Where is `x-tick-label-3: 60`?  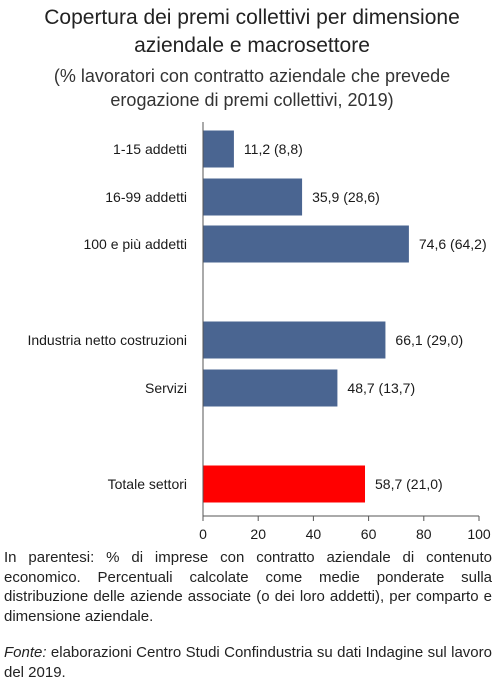 x-tick-label-3: 60 is located at coordinates (369, 534).